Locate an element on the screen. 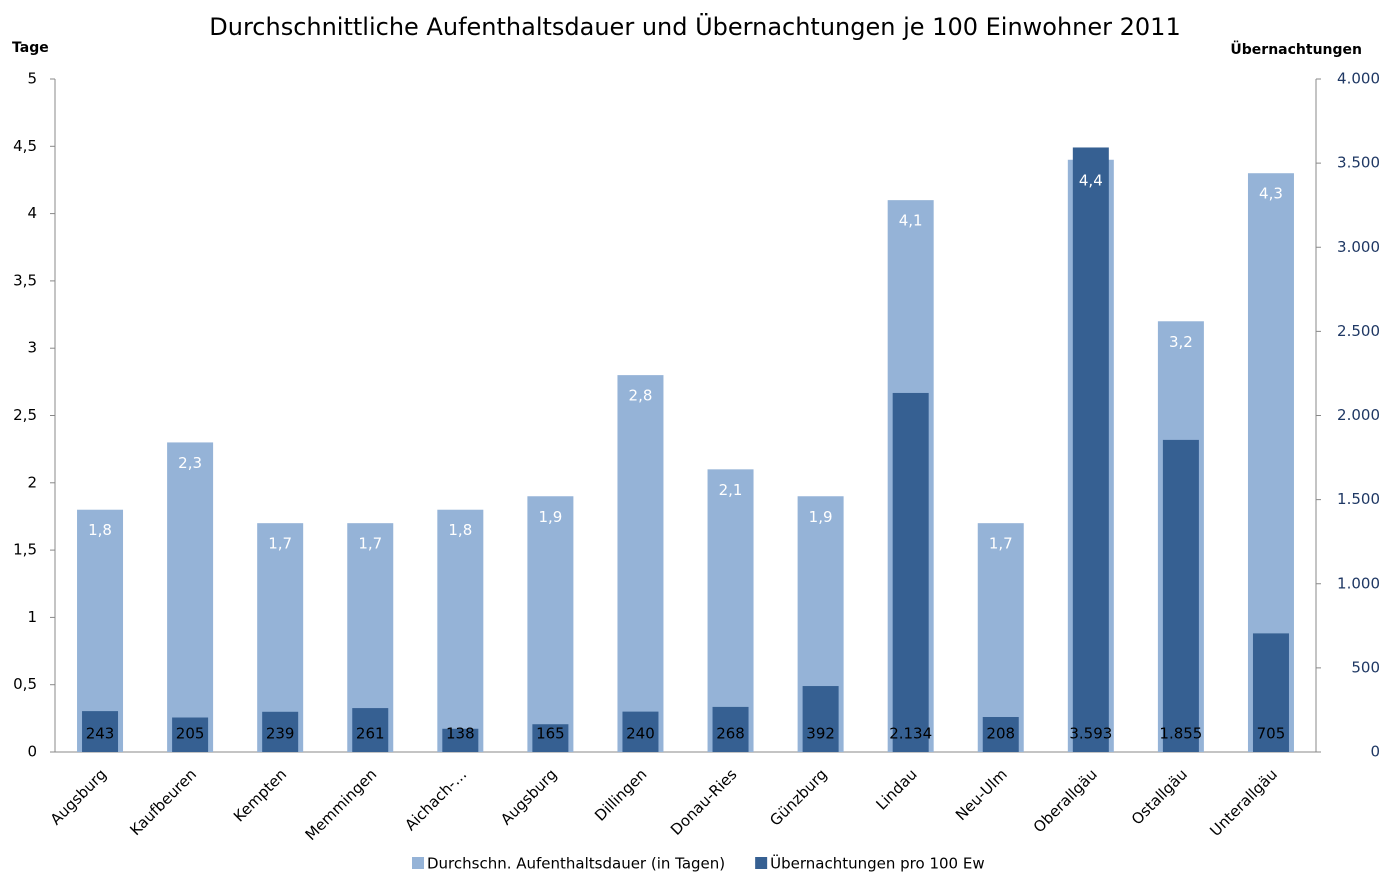 Image resolution: width=1384 pixels, height=878 pixels. value-label: 4,1 is located at coordinates (911, 221).